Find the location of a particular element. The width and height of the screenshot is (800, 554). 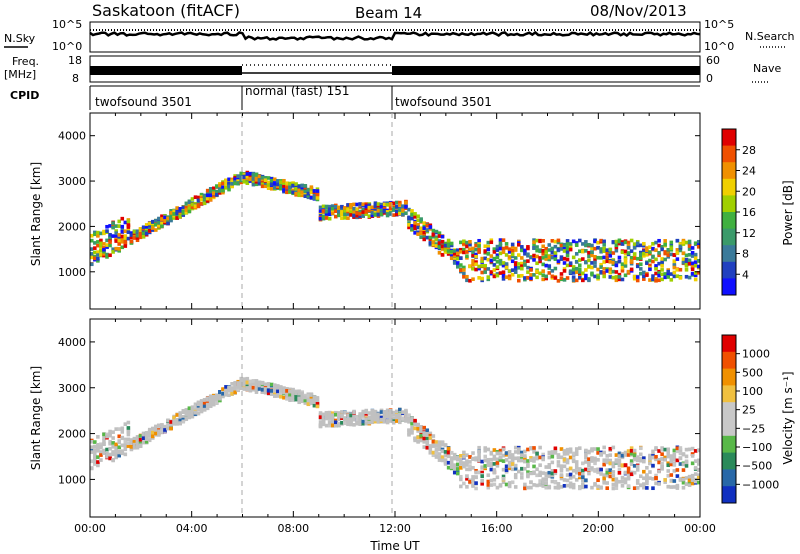

x-tick-label: 12:00 is located at coordinates (395, 528).